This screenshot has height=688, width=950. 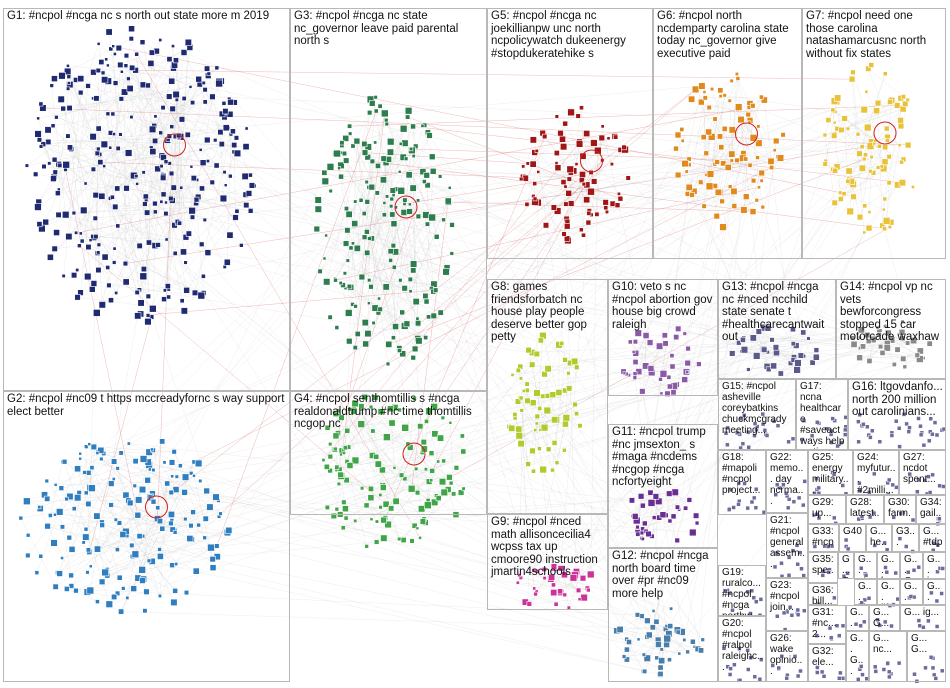 I want to click on node-g30, so click(x=893, y=517).